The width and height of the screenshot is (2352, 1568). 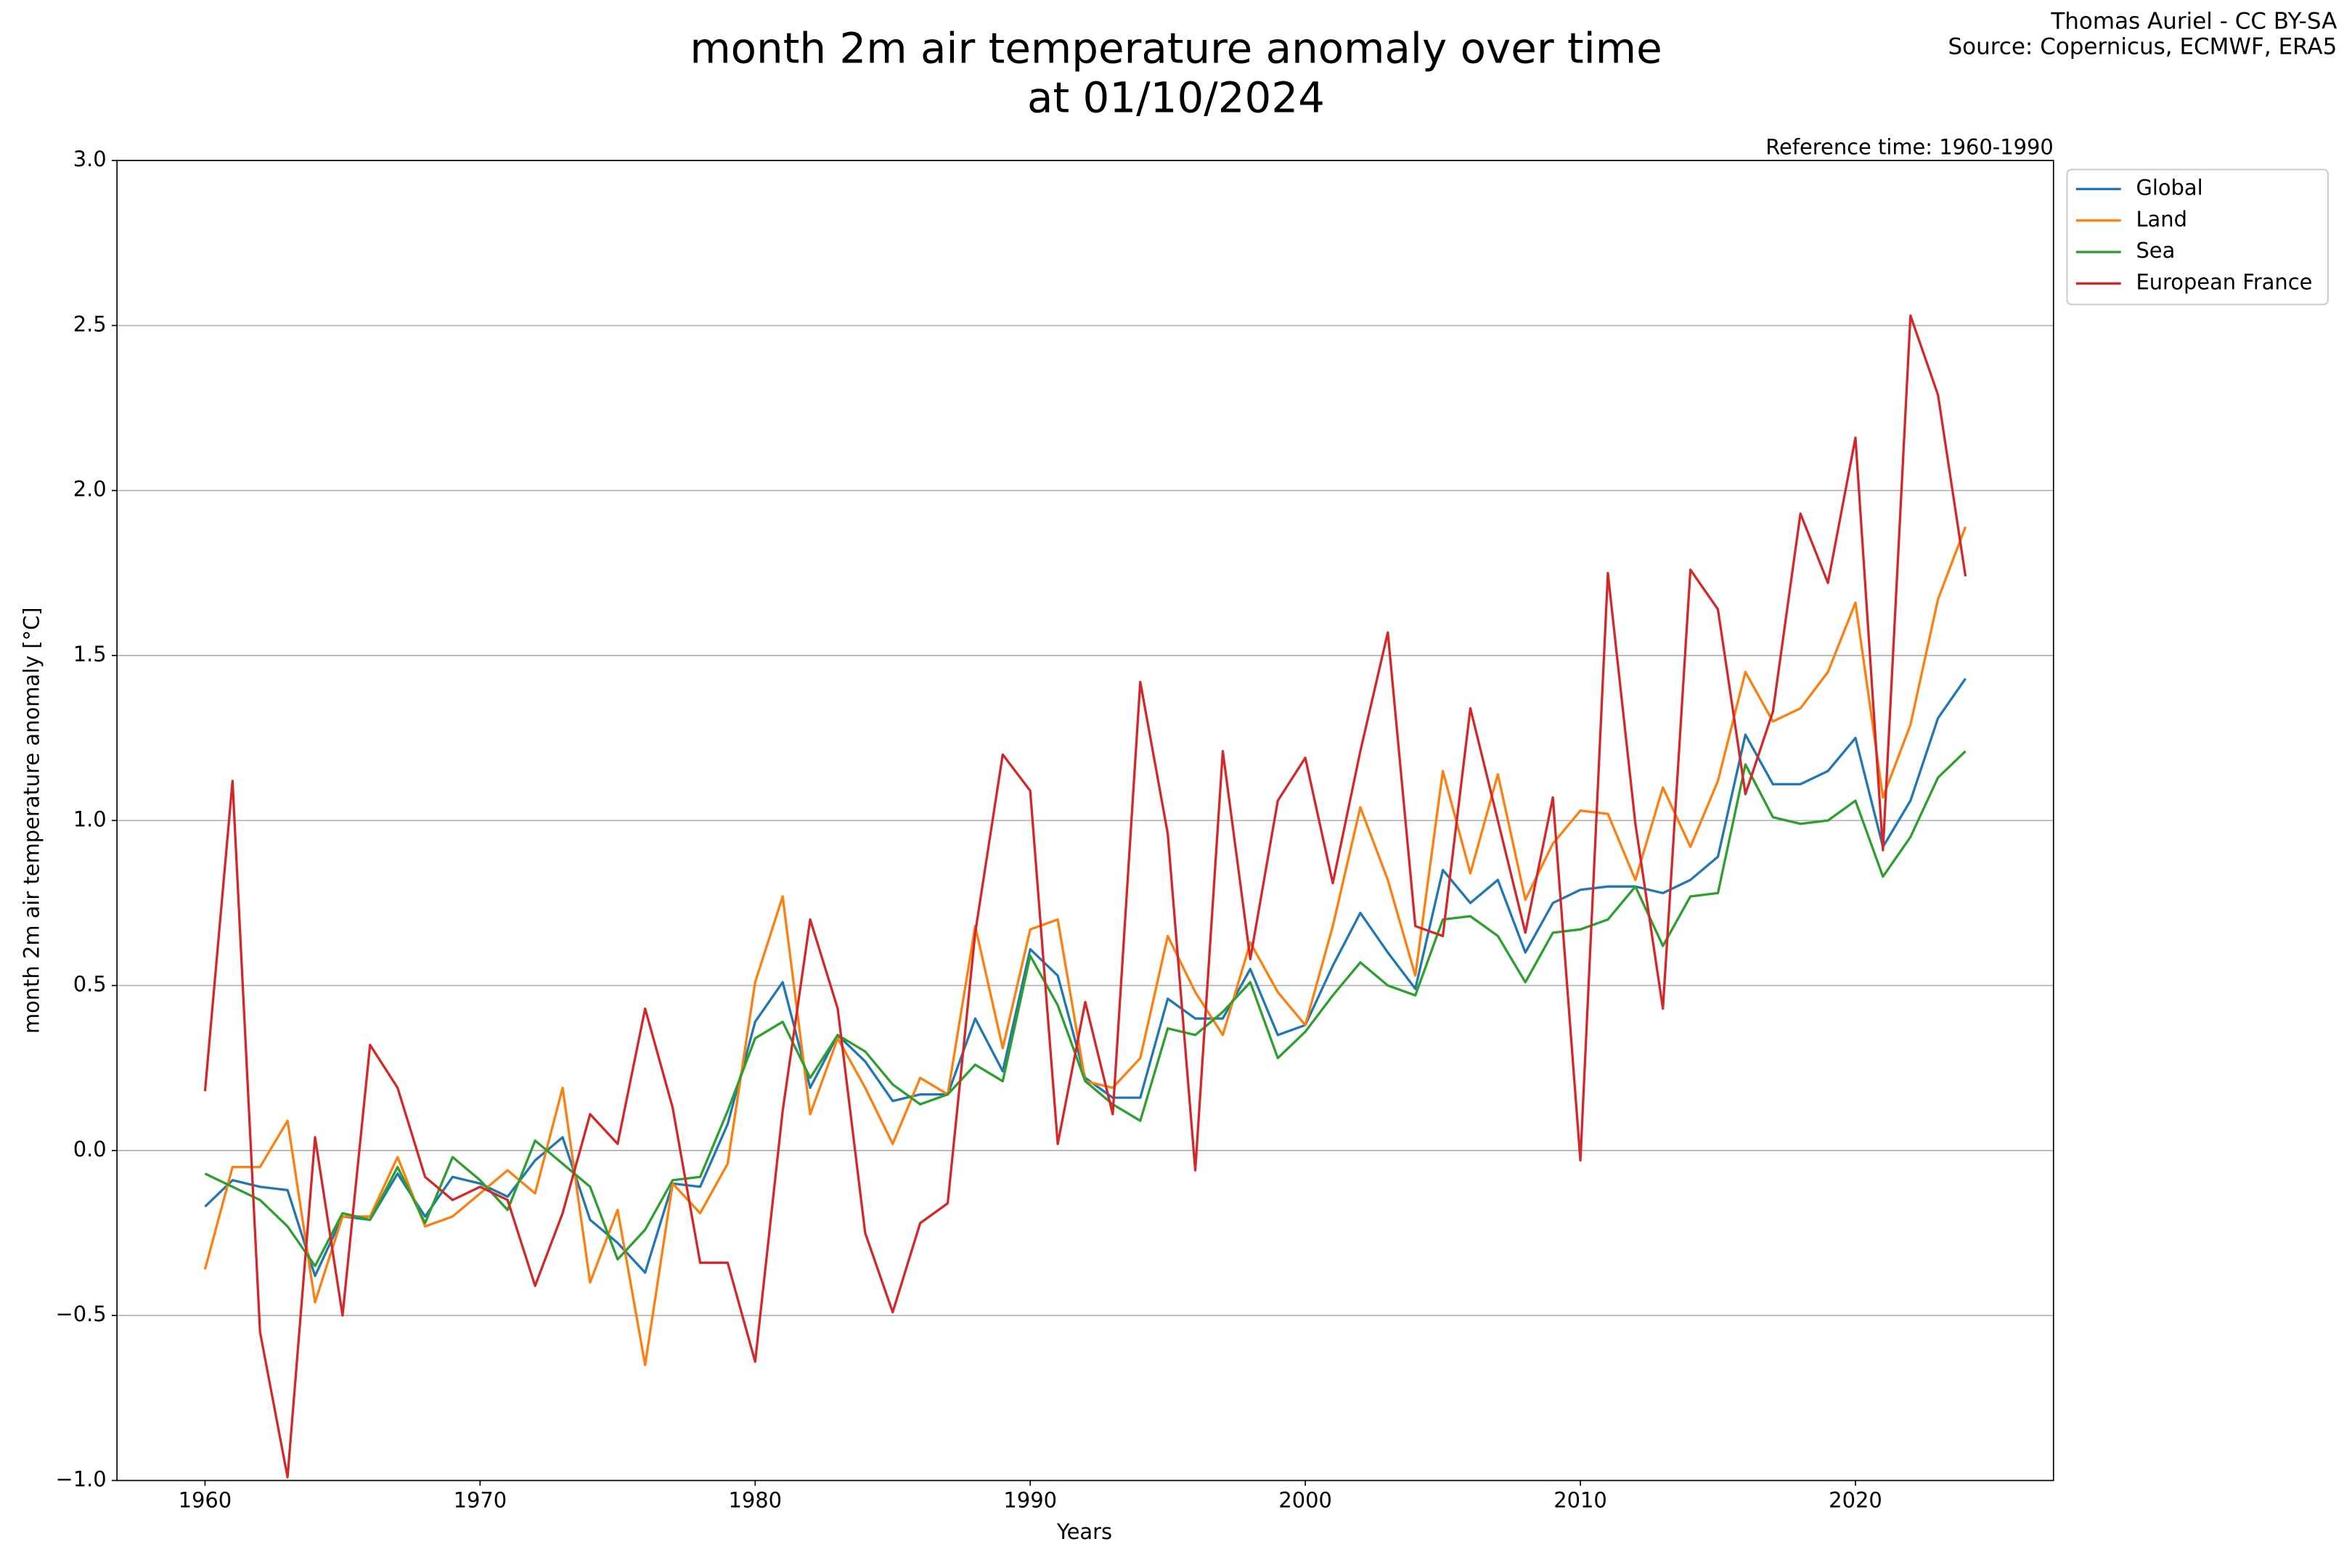 What do you see at coordinates (1084, 1532) in the screenshot?
I see `x-axis-label: Years` at bounding box center [1084, 1532].